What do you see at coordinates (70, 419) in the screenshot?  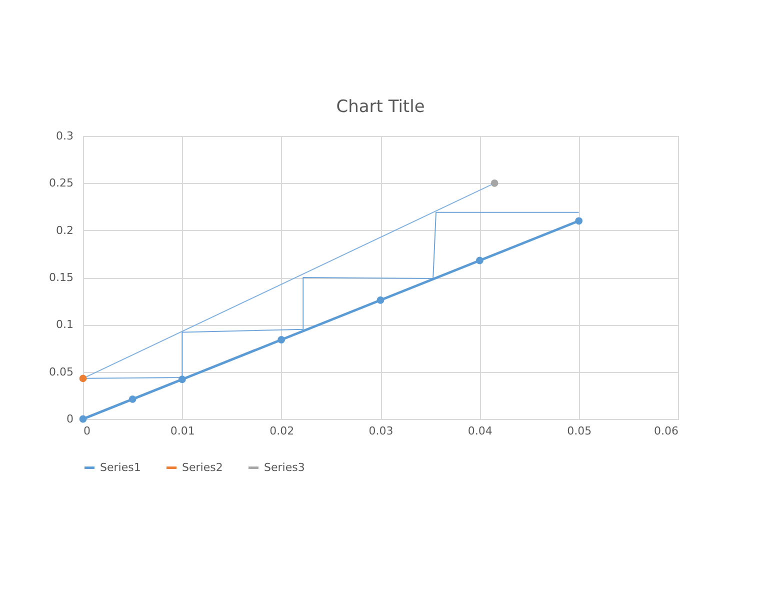 I see `y-tick-label: 0` at bounding box center [70, 419].